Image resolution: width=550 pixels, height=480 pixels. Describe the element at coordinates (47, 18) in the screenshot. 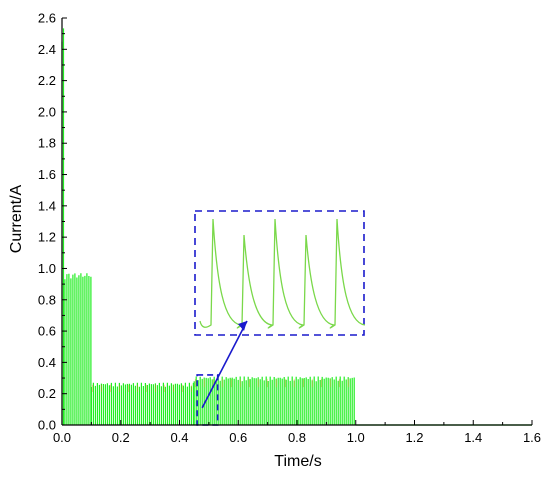

I see `y-tick-label: 2.6` at that location.